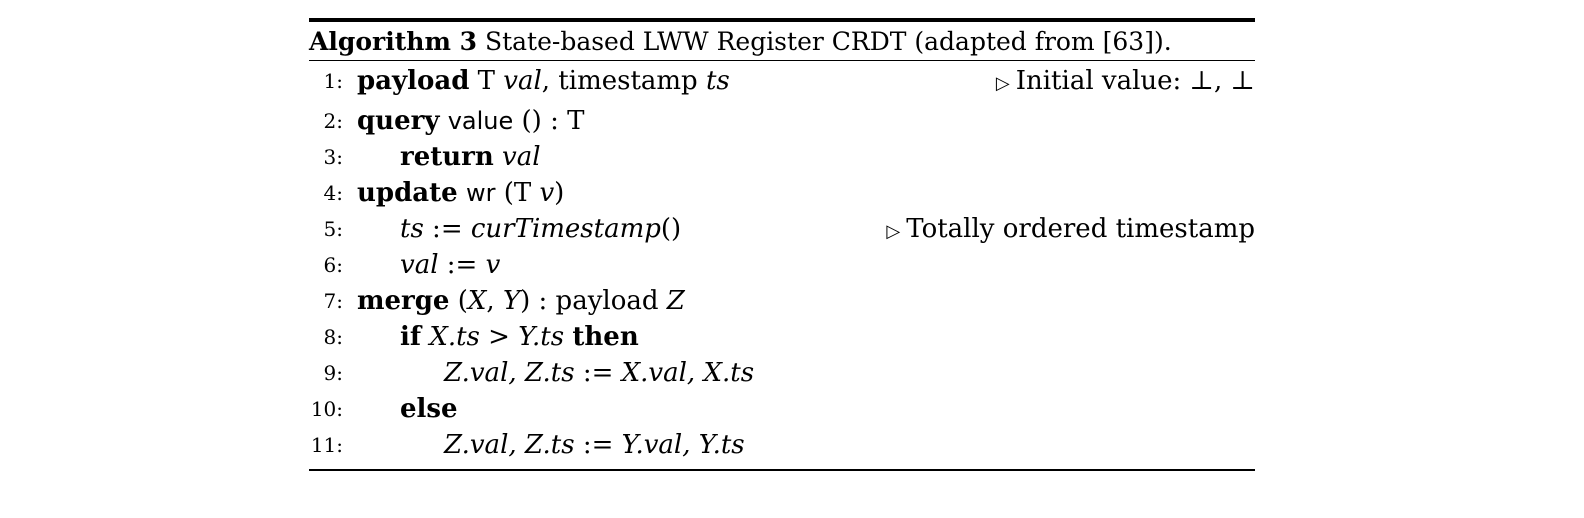 The image size is (1584, 518). What do you see at coordinates (403, 301) in the screenshot?
I see `keyword-token: merge` at bounding box center [403, 301].